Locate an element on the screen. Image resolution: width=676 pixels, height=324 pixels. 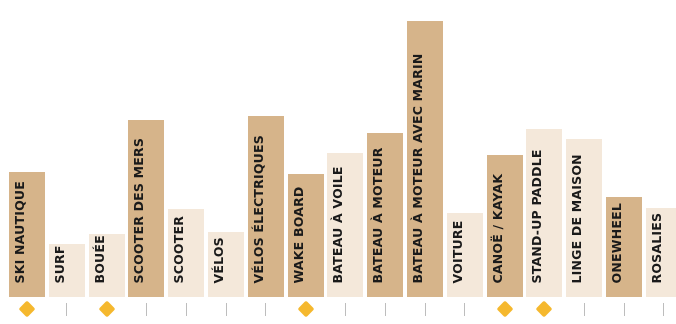
bar: CANOË / KAYAK is located at coordinates (504, 225).